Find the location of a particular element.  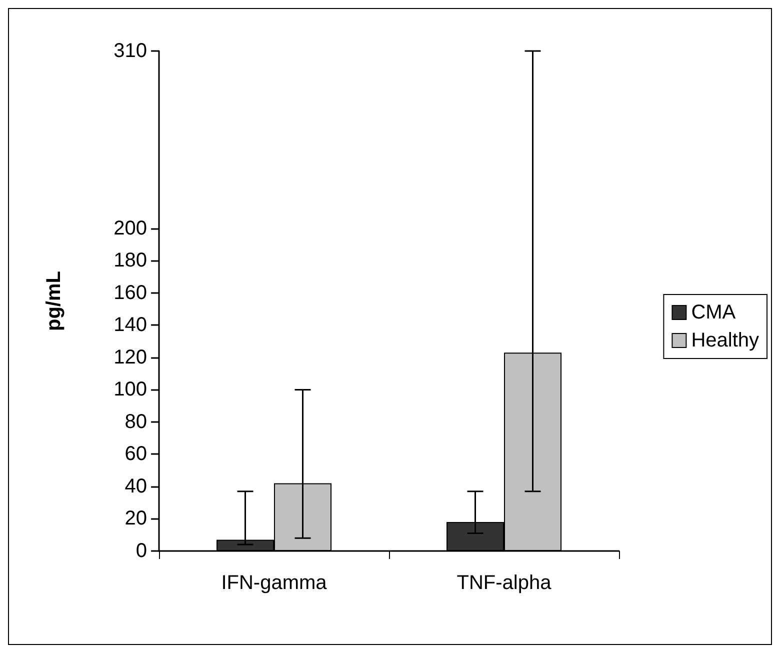

y-tick-label: 40 is located at coordinates (135, 486).